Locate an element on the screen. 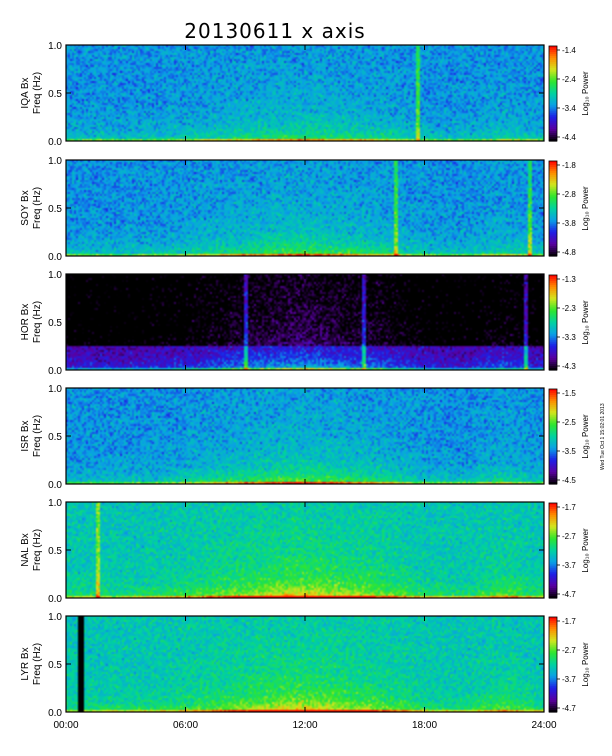 This screenshot has width=612, height=756. colorbar-tick-label: -4.7 is located at coordinates (569, 708).